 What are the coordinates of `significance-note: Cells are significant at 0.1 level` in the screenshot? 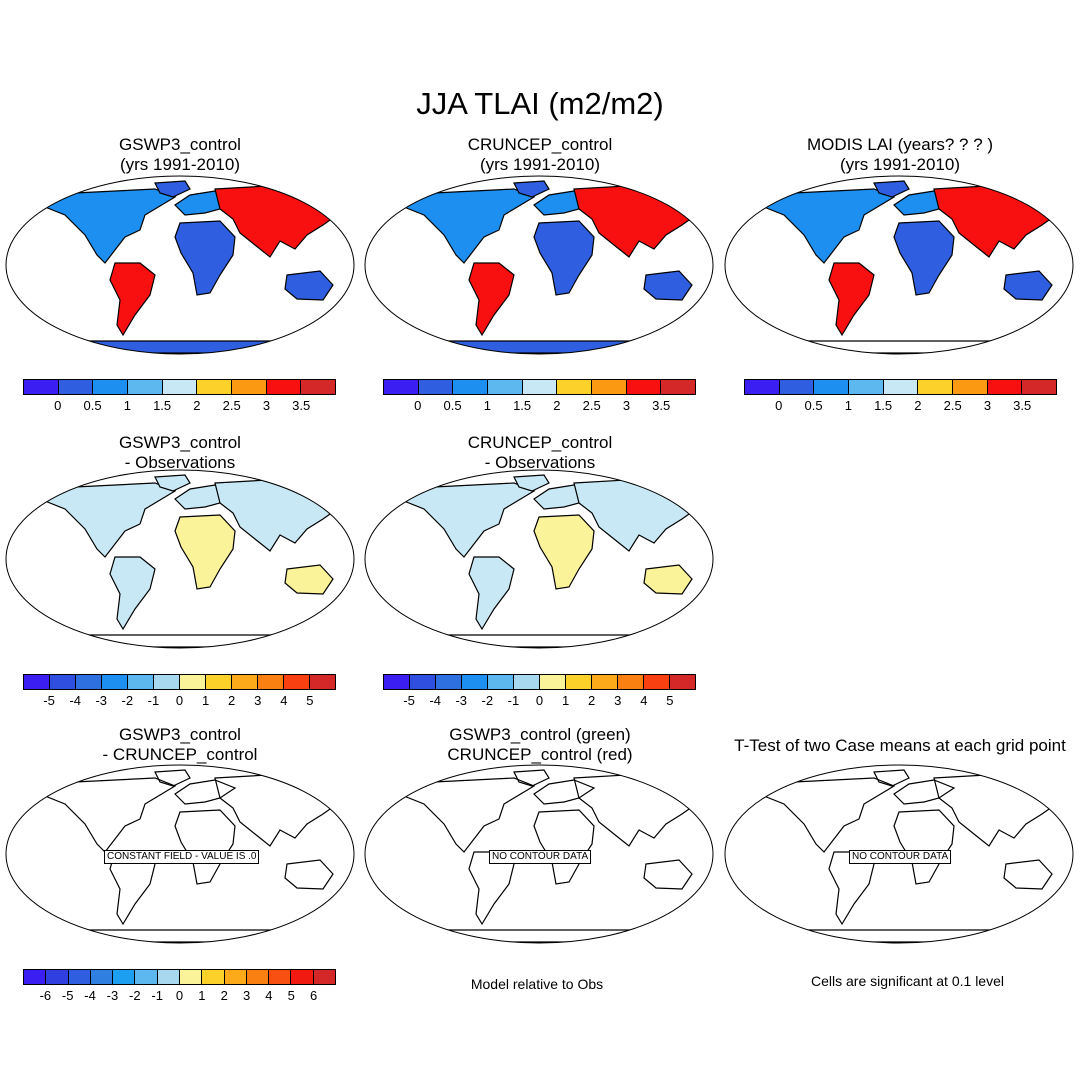 It's located at (907, 981).